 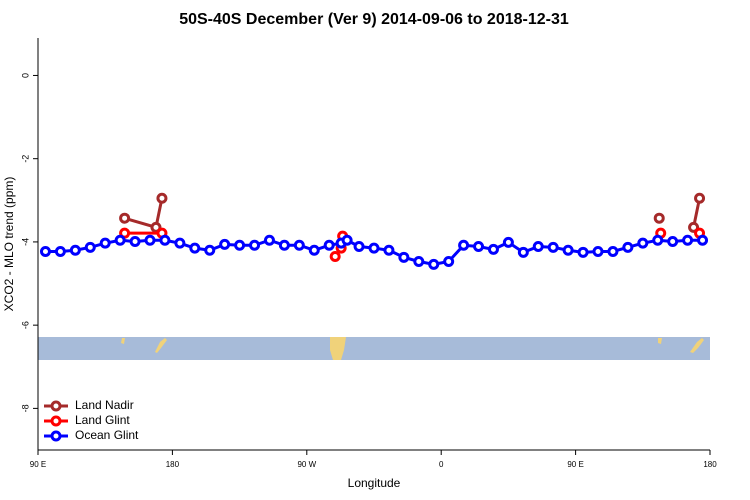 What do you see at coordinates (9, 244) in the screenshot?
I see `y-axis-label: XCO2 - MLO trend (ppm)` at bounding box center [9, 244].